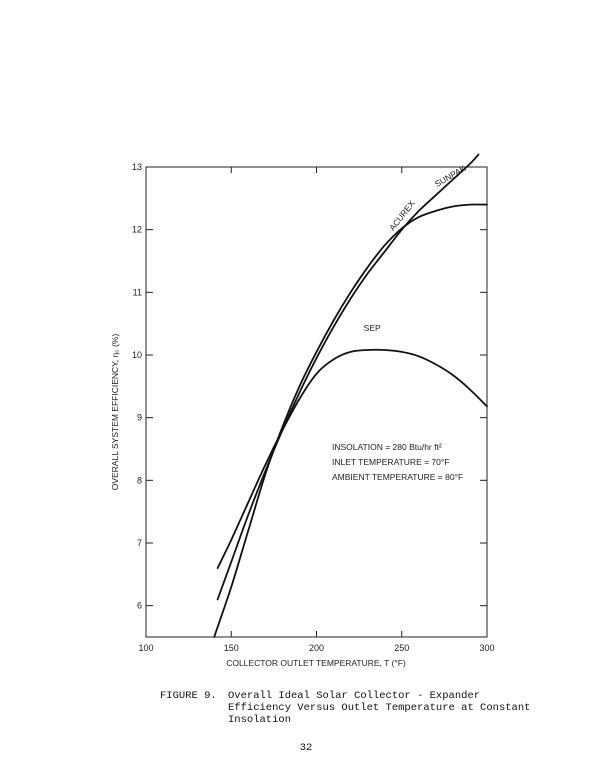 The width and height of the screenshot is (612, 780). What do you see at coordinates (316, 648) in the screenshot?
I see `x-tick-label-200: 200` at bounding box center [316, 648].